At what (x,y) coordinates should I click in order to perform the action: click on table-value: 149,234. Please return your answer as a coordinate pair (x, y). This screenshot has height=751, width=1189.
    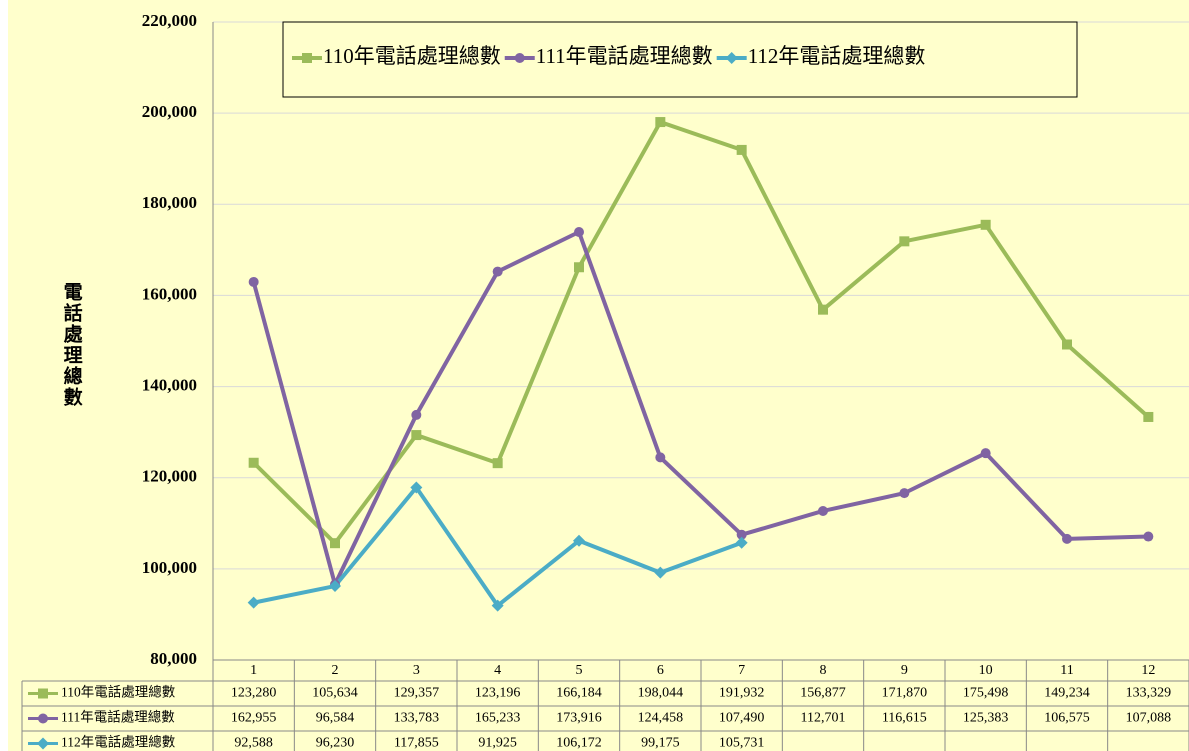
    Looking at the image, I should click on (1067, 693).